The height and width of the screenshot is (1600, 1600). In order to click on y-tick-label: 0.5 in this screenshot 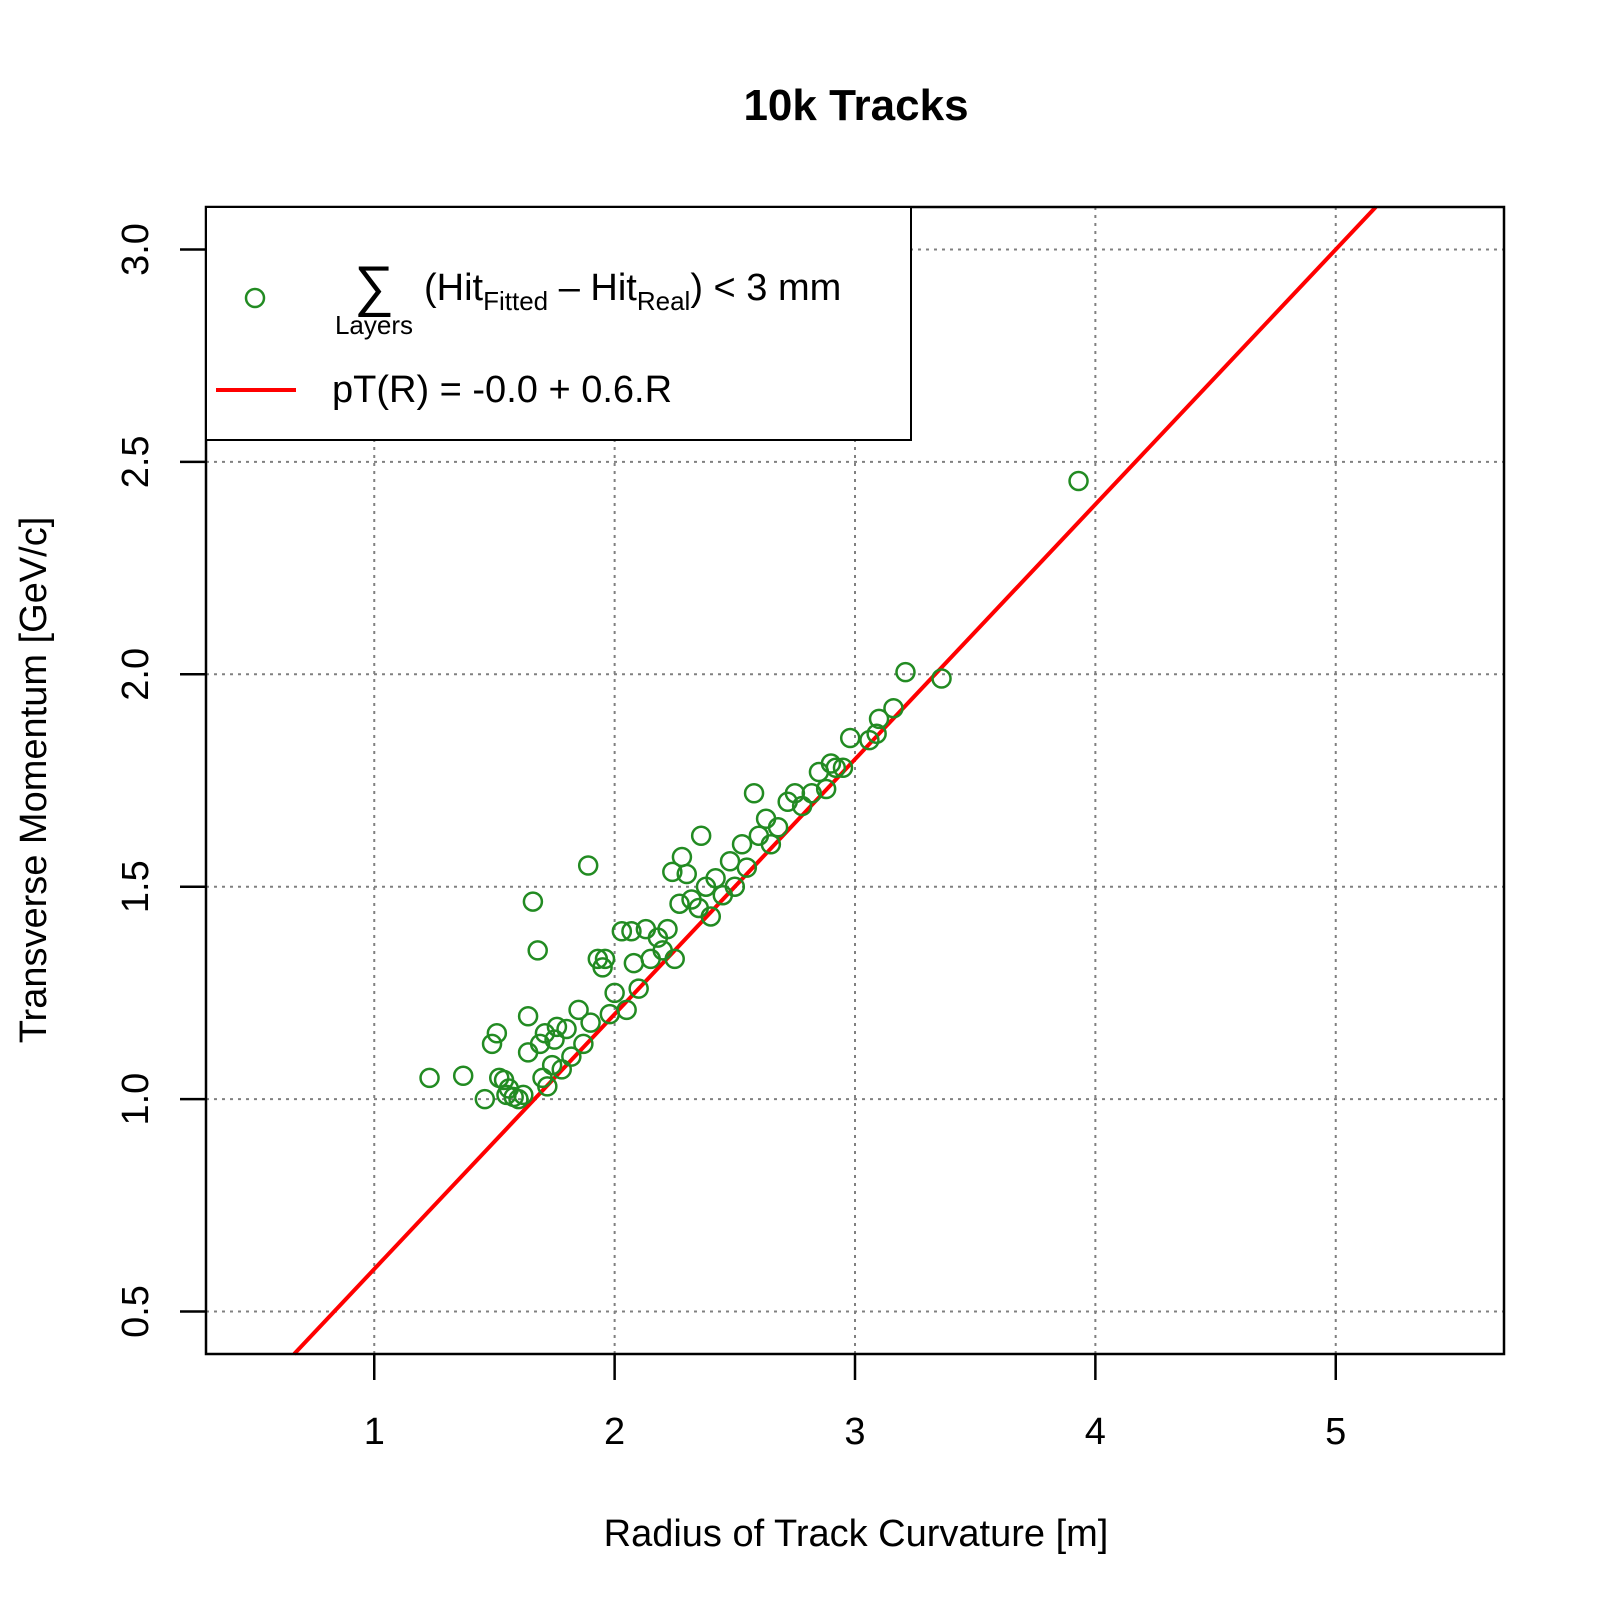, I will do `click(136, 1311)`.